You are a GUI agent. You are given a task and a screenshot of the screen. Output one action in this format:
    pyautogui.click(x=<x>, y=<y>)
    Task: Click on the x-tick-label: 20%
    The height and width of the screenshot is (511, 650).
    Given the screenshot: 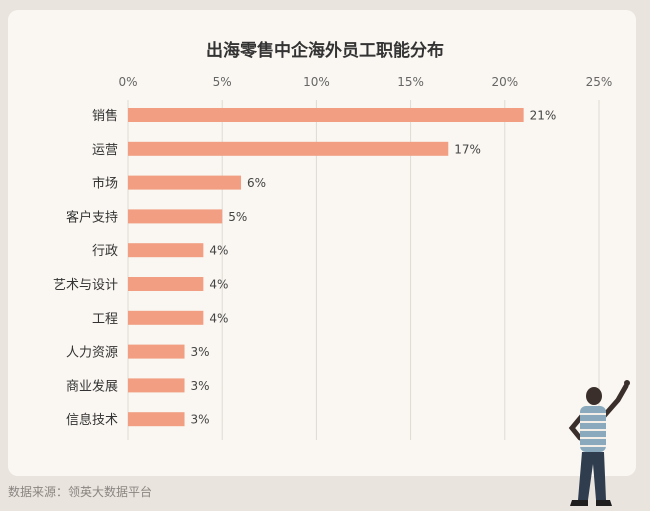 What is the action you would take?
    pyautogui.click(x=504, y=82)
    